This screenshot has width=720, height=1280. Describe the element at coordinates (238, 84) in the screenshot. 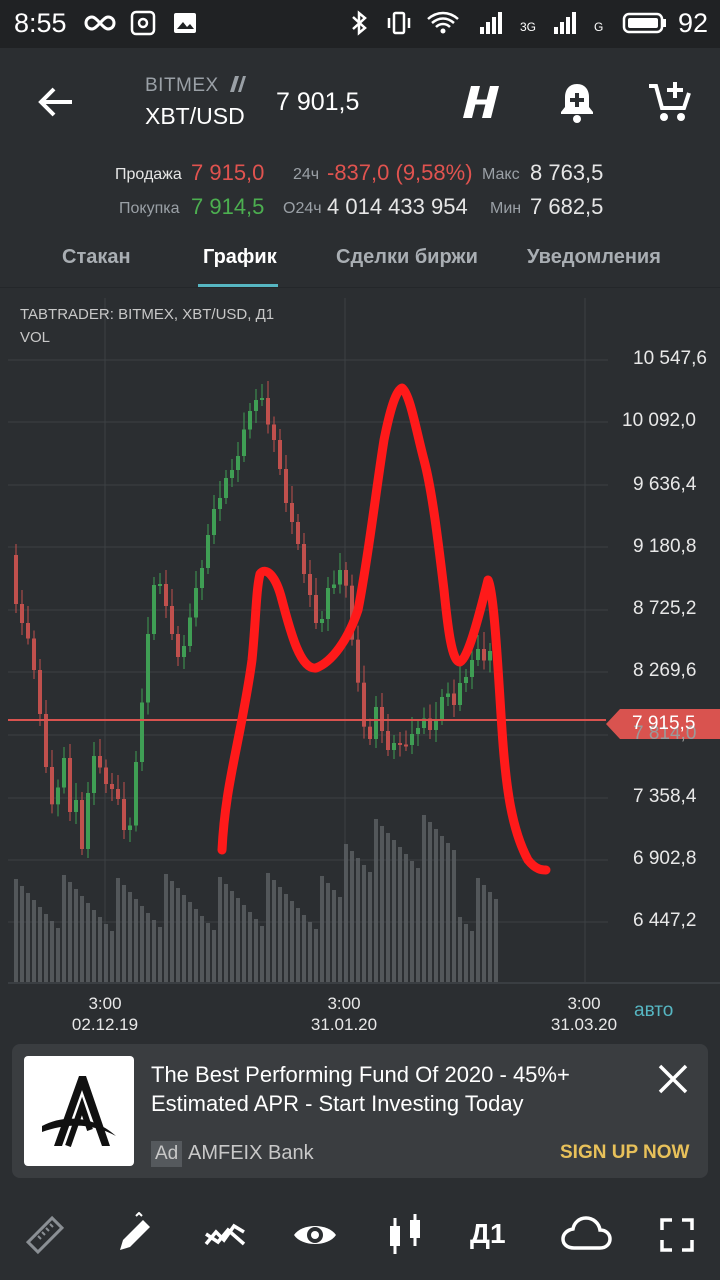

I see `exchange-logo-icon` at that location.